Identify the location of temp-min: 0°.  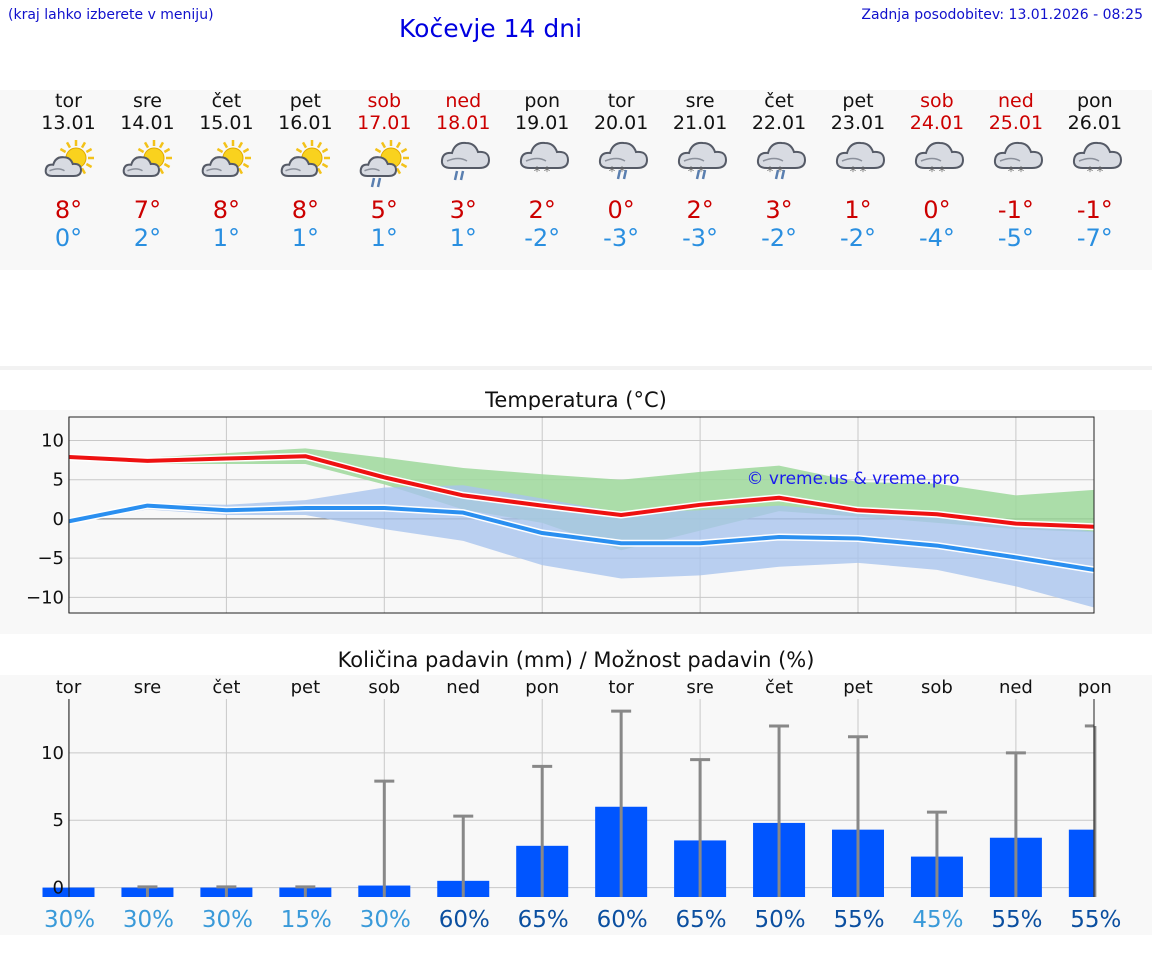
(68, 238).